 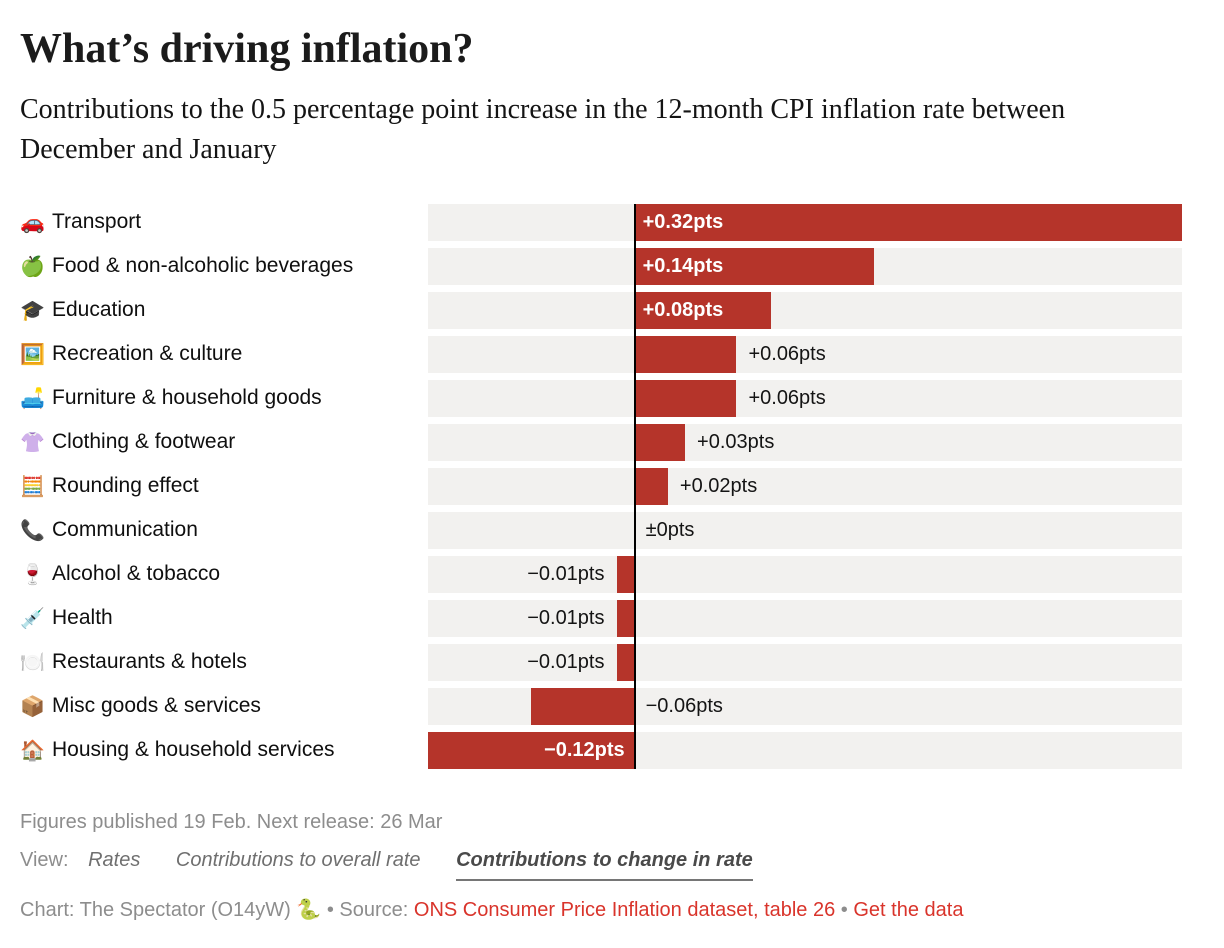 I want to click on category-label: Recreation & culture, so click(x=147, y=354).